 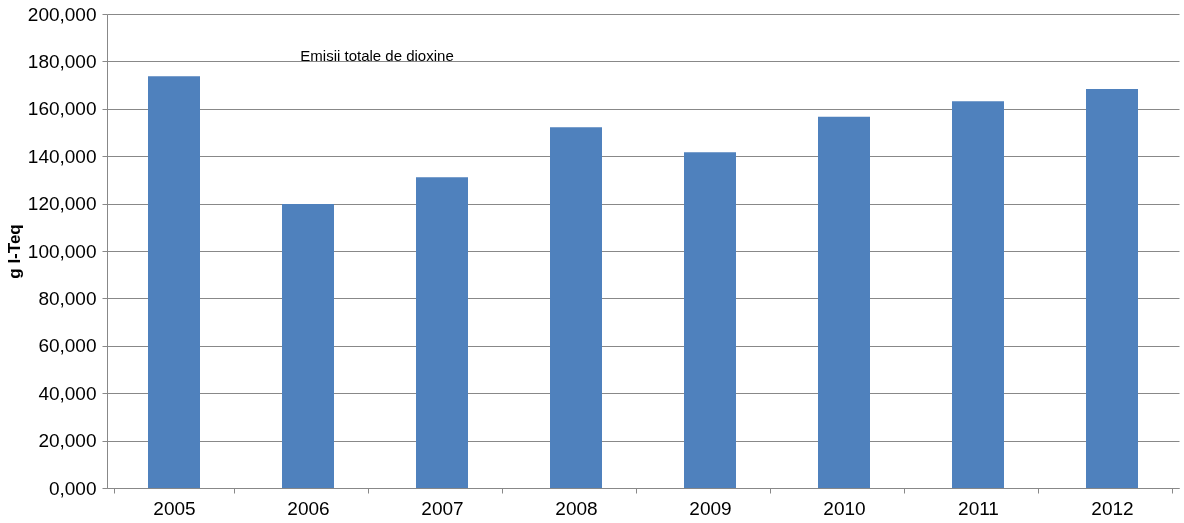 What do you see at coordinates (62, 61) in the screenshot?
I see `y-tick-label: 180,000` at bounding box center [62, 61].